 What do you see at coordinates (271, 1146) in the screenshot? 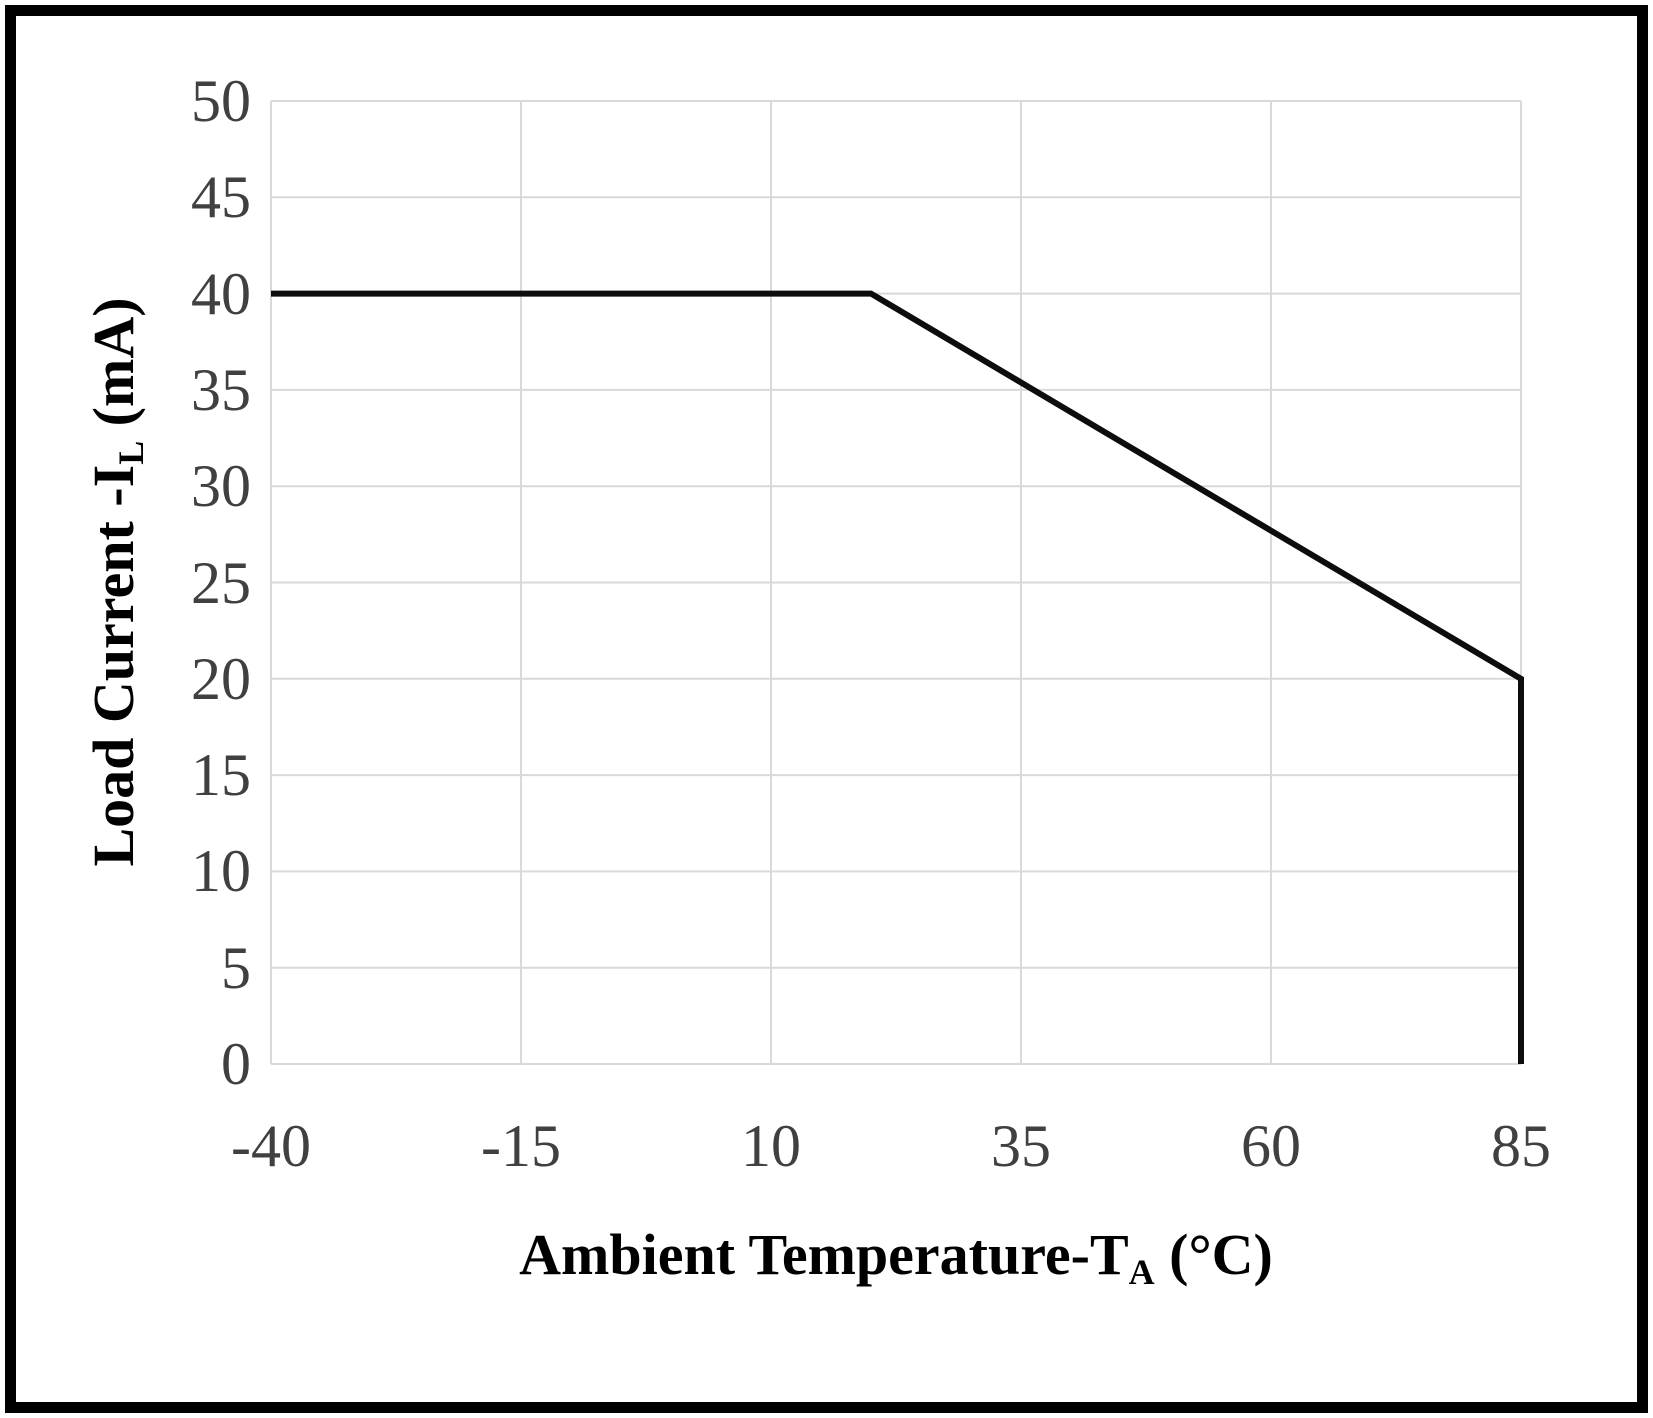
I see `x-tick-label: -40` at bounding box center [271, 1146].